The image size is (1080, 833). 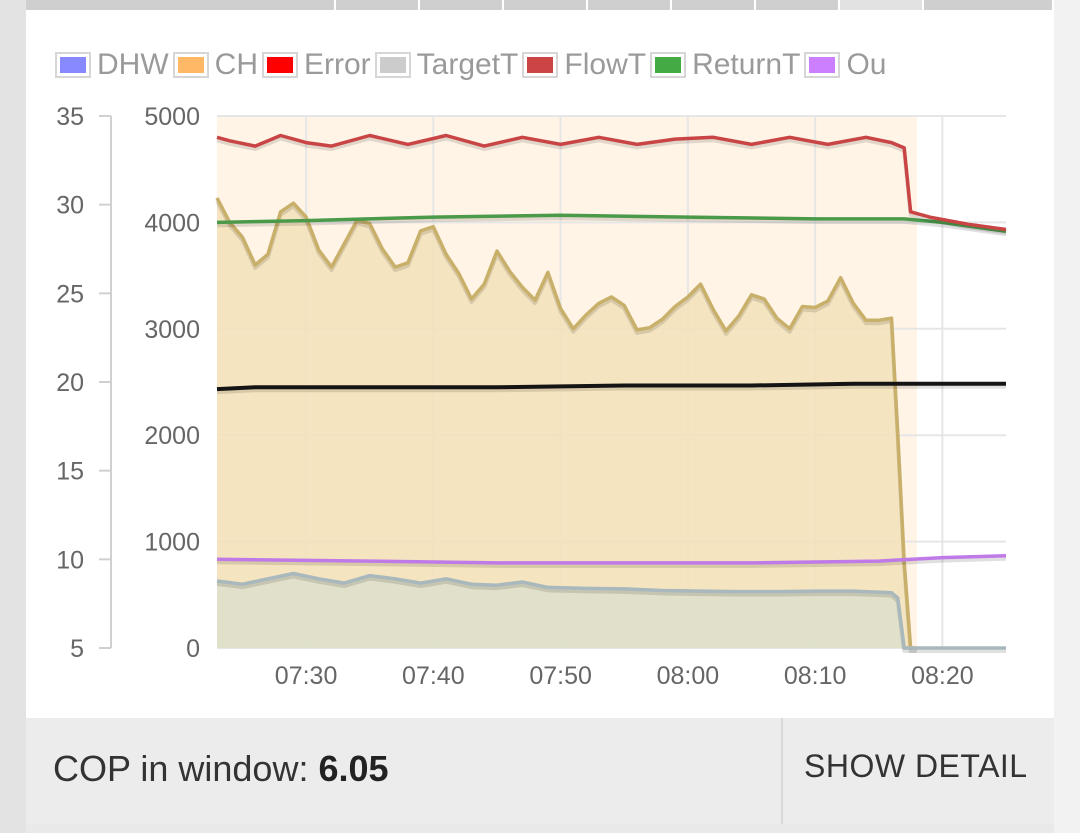 What do you see at coordinates (70, 383) in the screenshot?
I see `left-tick-label: 20` at bounding box center [70, 383].